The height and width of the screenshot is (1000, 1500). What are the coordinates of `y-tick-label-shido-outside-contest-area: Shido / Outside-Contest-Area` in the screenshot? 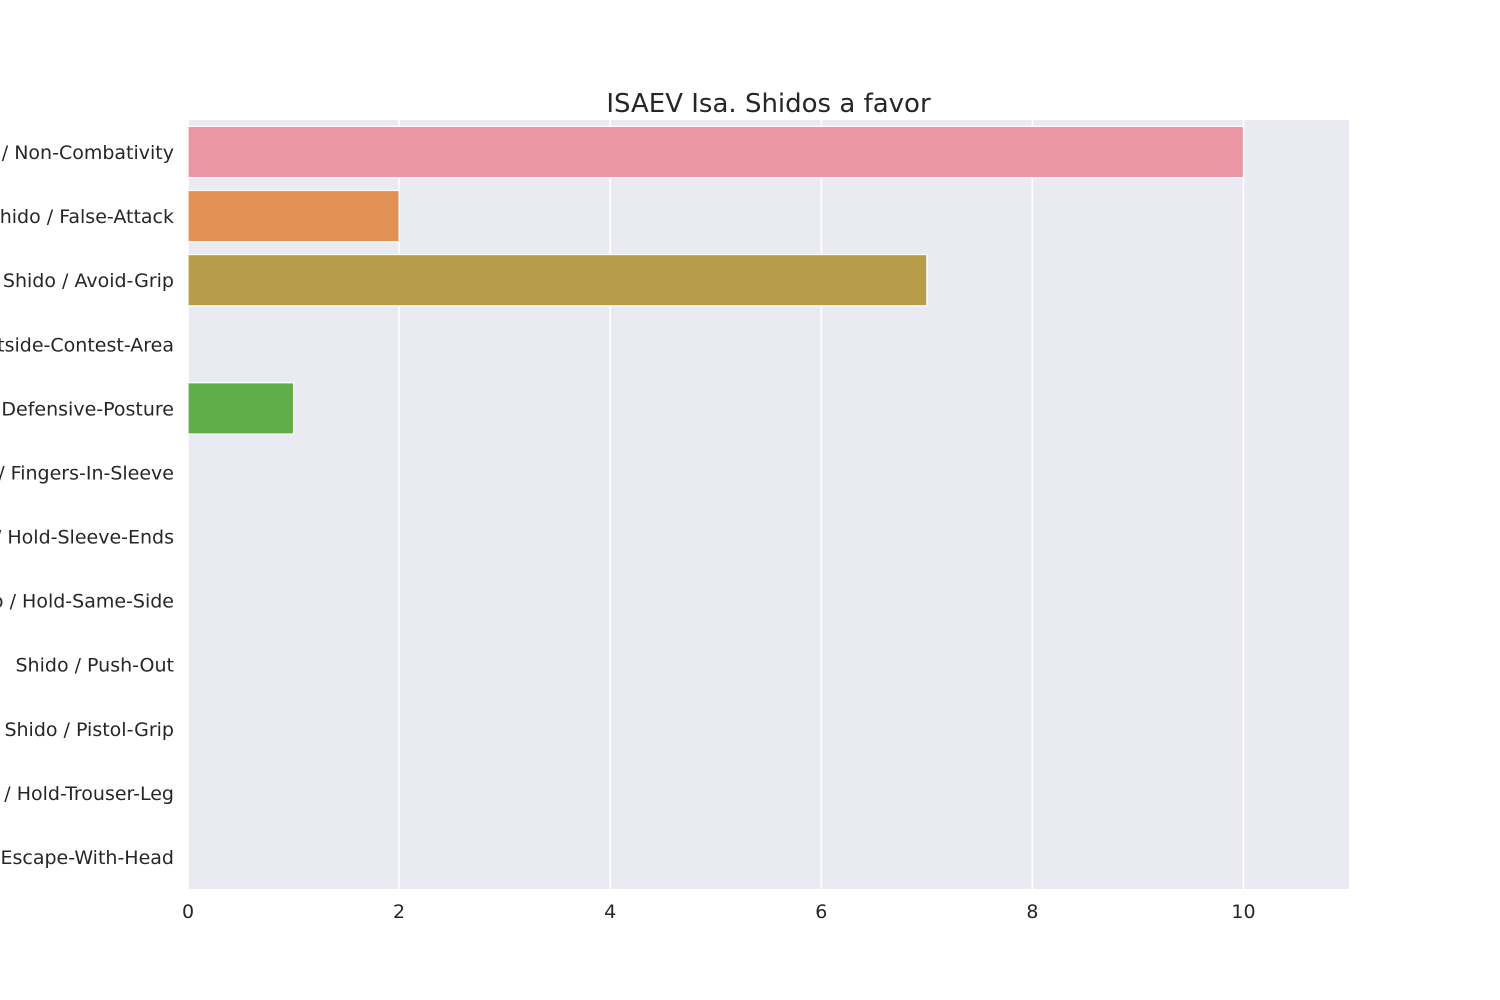 It's located at (87, 345).